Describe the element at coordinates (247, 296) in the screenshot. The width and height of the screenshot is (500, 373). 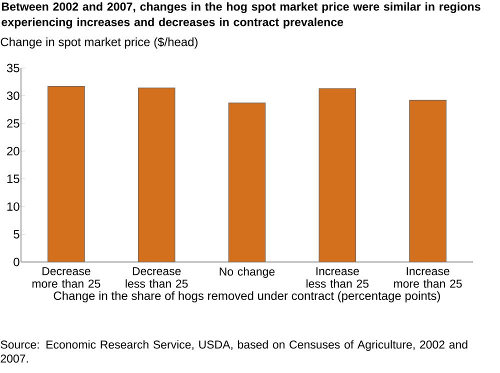
I see `x-axis-title: Change in the share of hogs removed under contract (percentage points)` at that location.